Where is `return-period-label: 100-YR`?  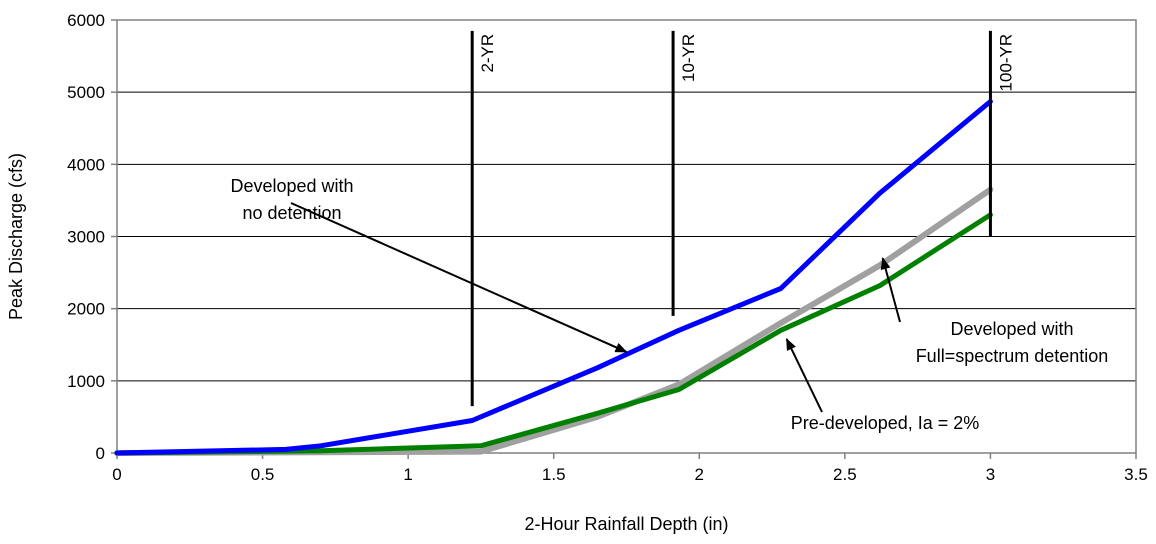 return-period-label: 100-YR is located at coordinates (1005, 63).